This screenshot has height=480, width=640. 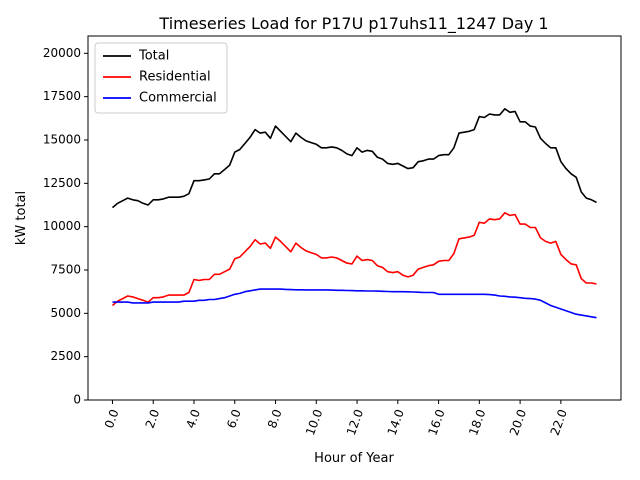 I want to click on x-tick-label: 8.0, so click(x=275, y=418).